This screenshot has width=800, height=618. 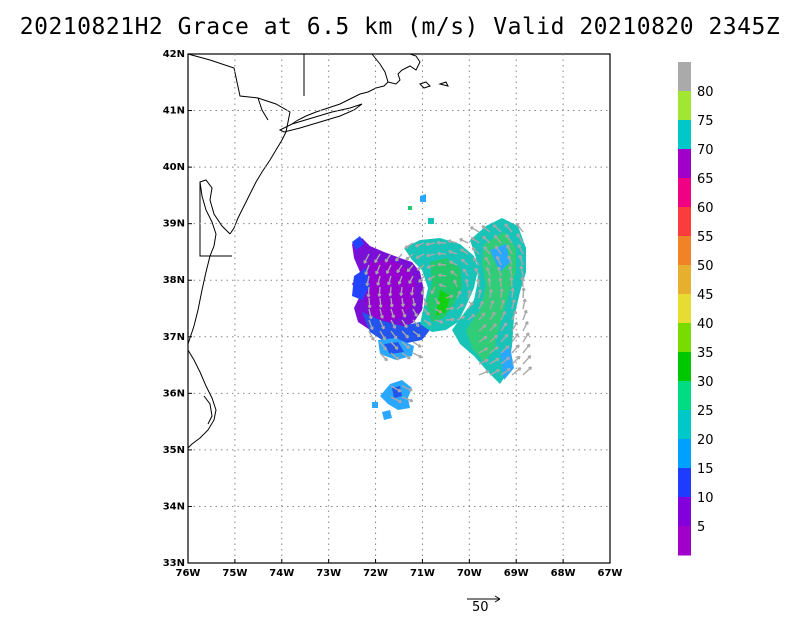 What do you see at coordinates (281, 573) in the screenshot?
I see `lon-tick-label: 74W` at bounding box center [281, 573].